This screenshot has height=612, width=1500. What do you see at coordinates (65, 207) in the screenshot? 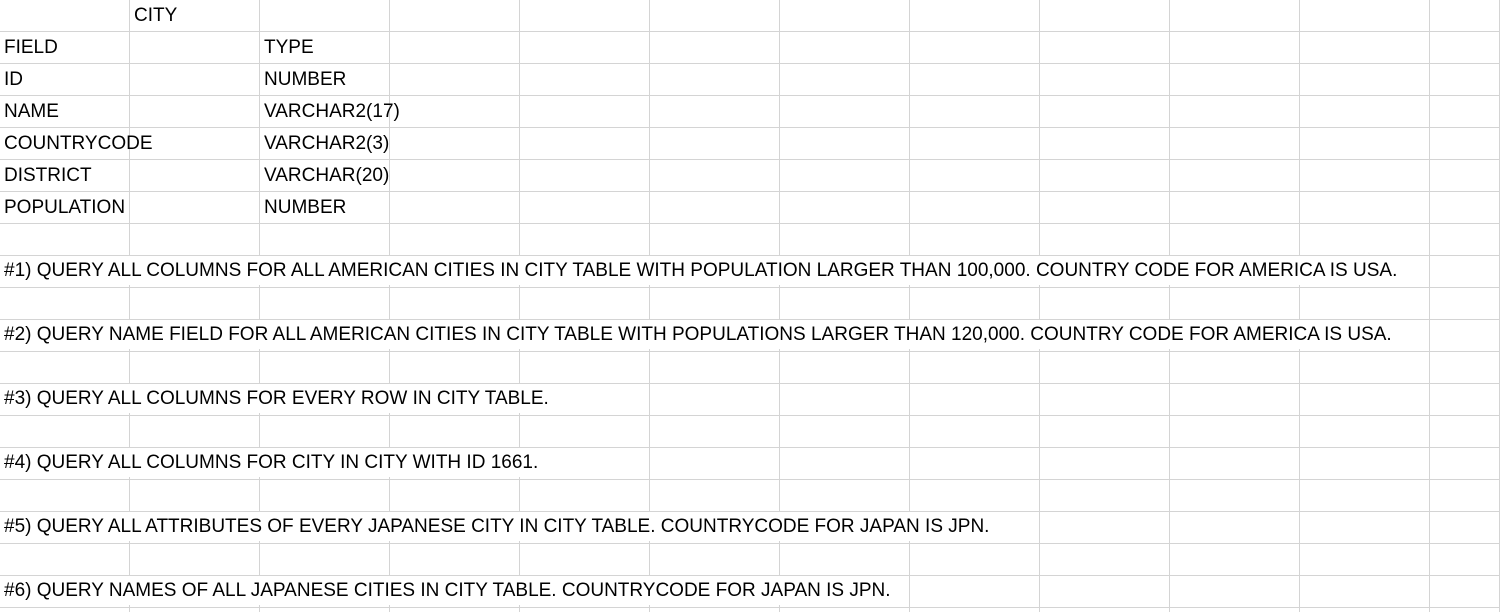
I see `field-name-cell-population: POPULATION` at bounding box center [65, 207].